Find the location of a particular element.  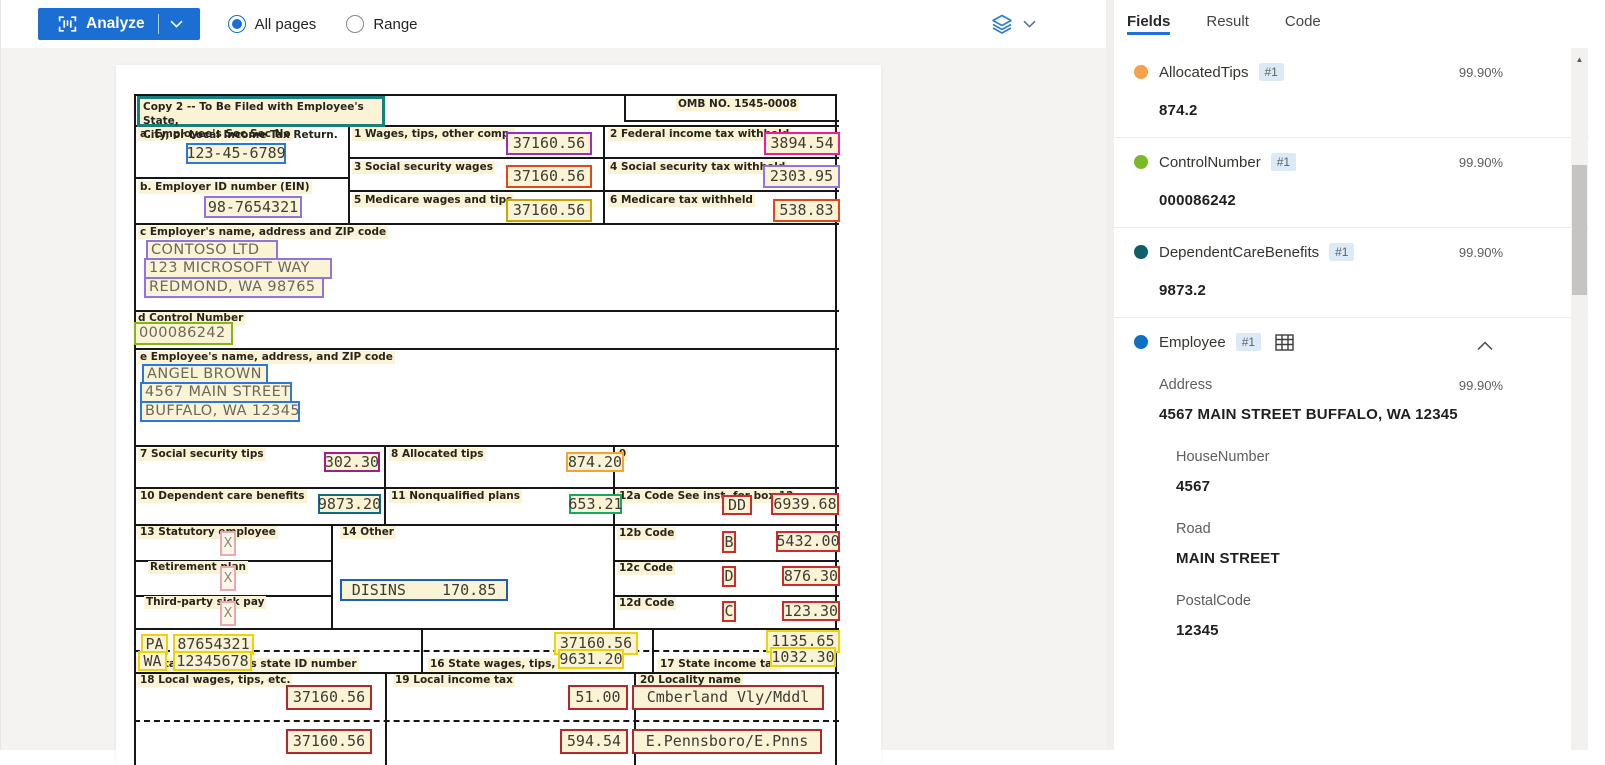

detected-value-box: 538.83 is located at coordinates (806, 210).